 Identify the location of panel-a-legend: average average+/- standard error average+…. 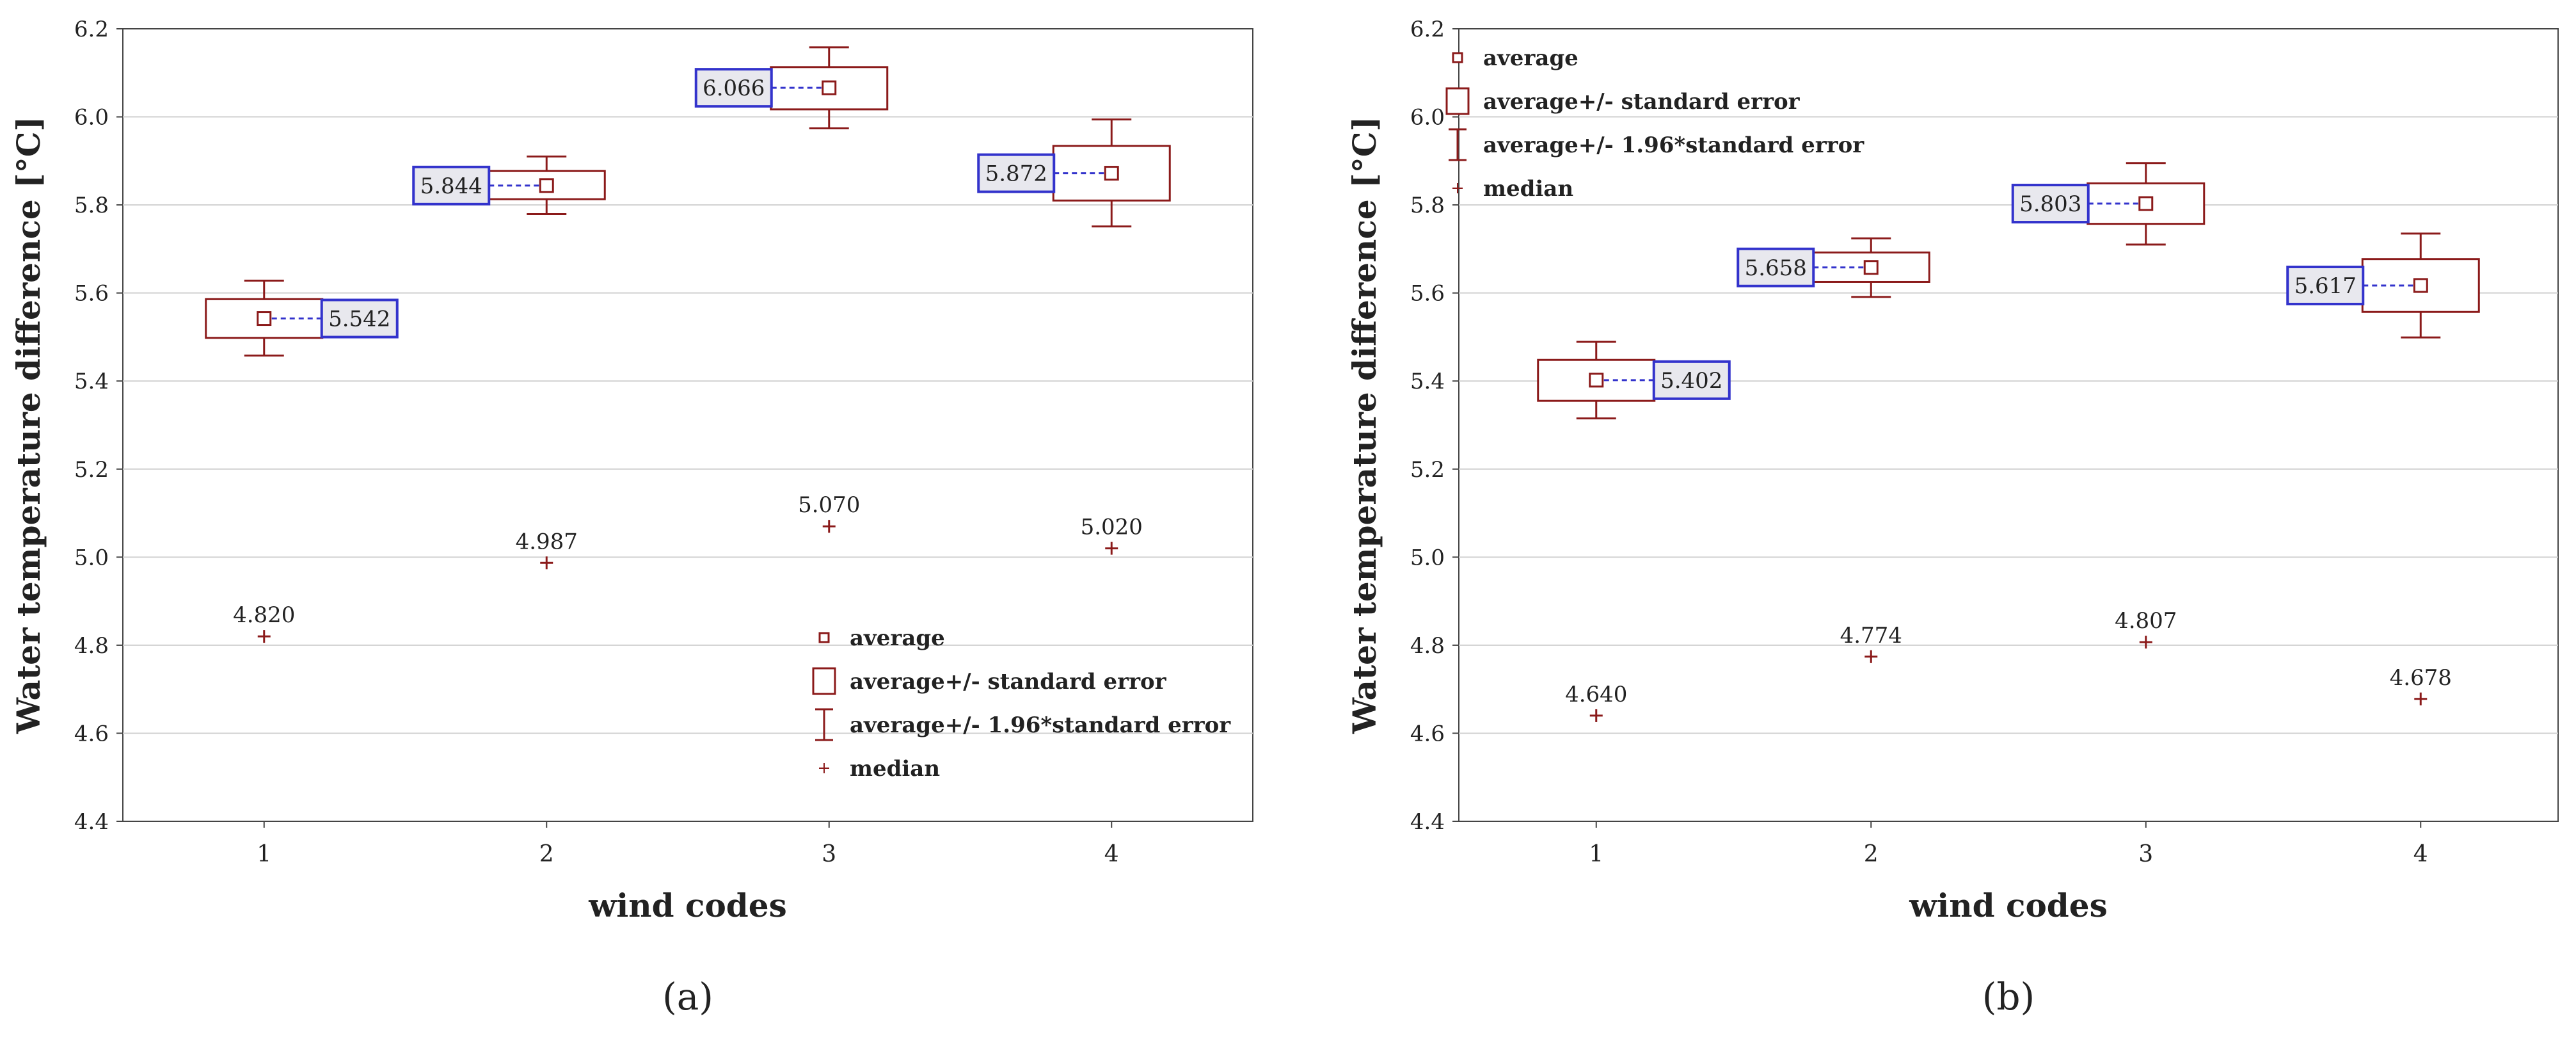
(1022, 703).